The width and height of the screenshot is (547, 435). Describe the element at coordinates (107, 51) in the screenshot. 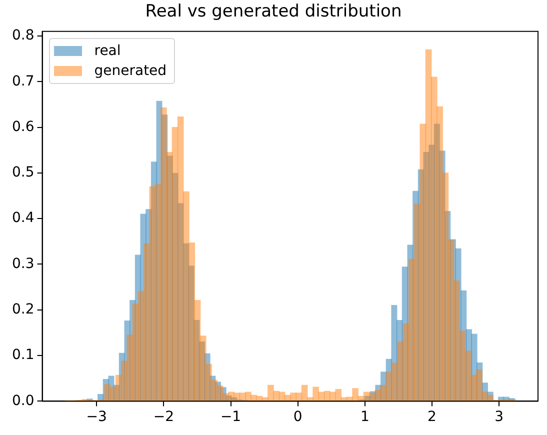

I see `legend-label: real` at that location.